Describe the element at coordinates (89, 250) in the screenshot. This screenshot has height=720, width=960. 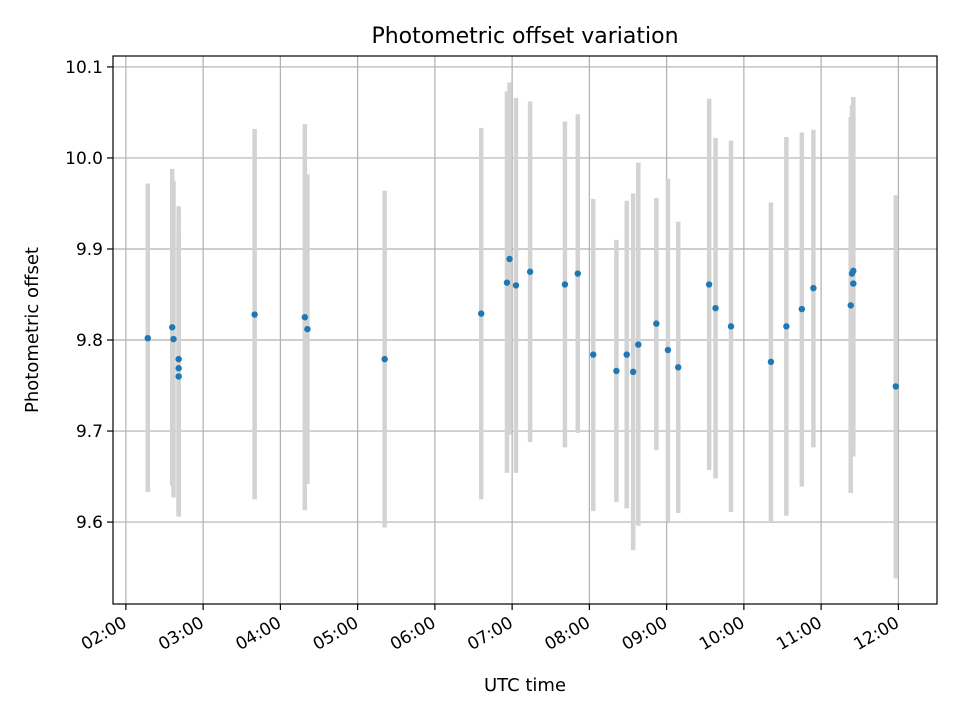
I see `y-tick-label: 9.9` at that location.